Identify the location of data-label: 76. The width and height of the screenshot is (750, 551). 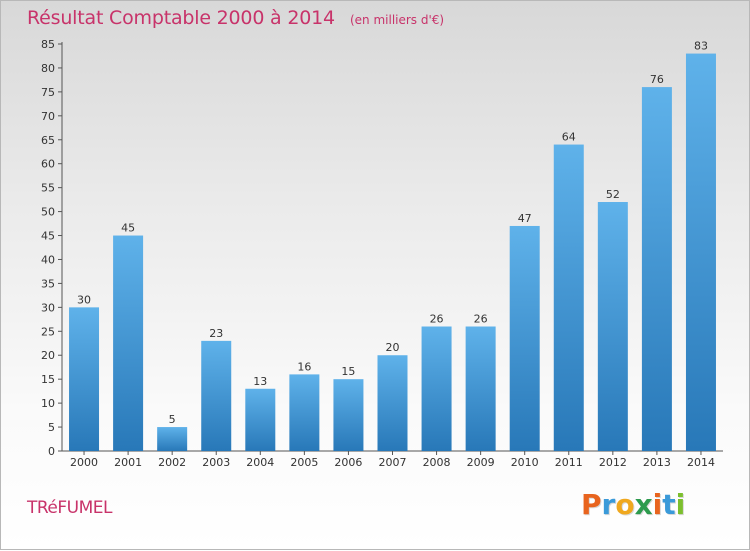
(657, 79).